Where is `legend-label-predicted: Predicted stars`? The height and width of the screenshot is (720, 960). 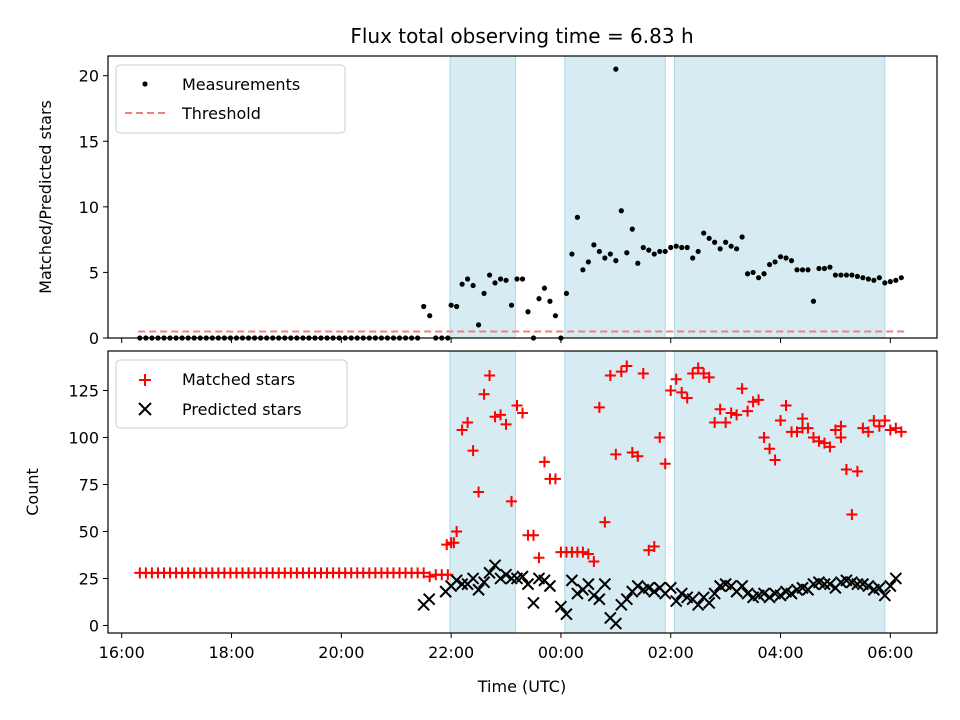 legend-label-predicted: Predicted stars is located at coordinates (242, 409).